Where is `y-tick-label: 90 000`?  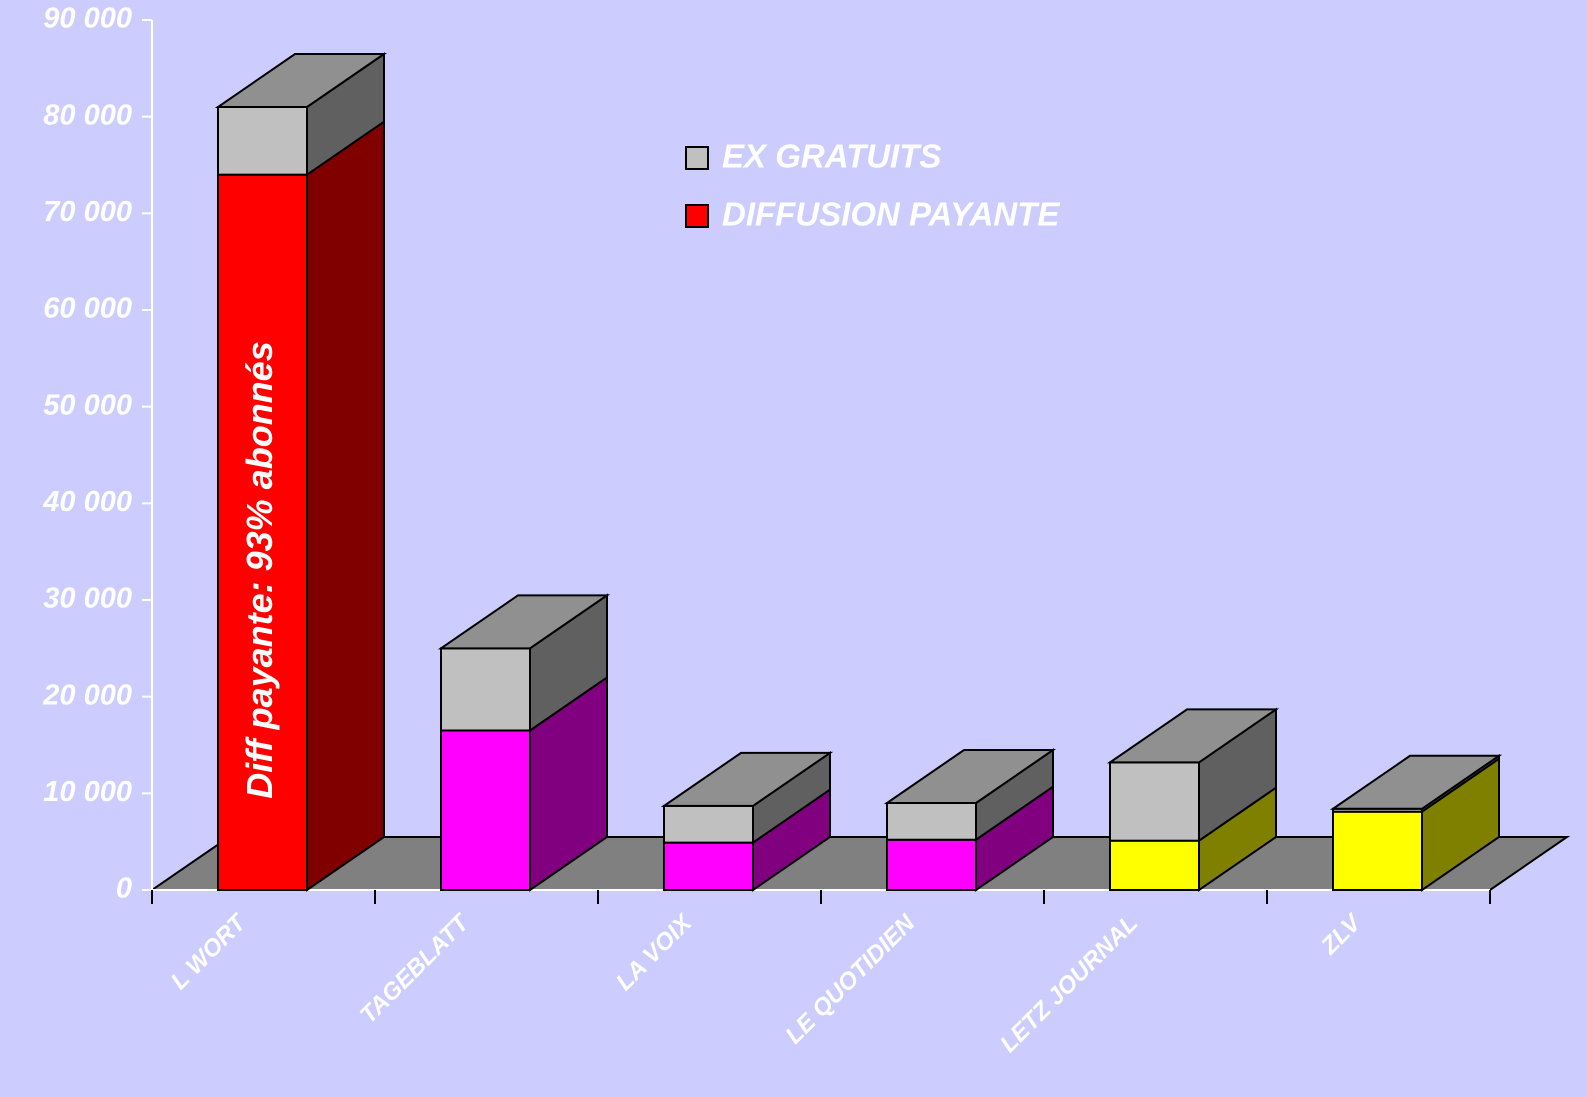
y-tick-label: 90 000 is located at coordinates (87, 19).